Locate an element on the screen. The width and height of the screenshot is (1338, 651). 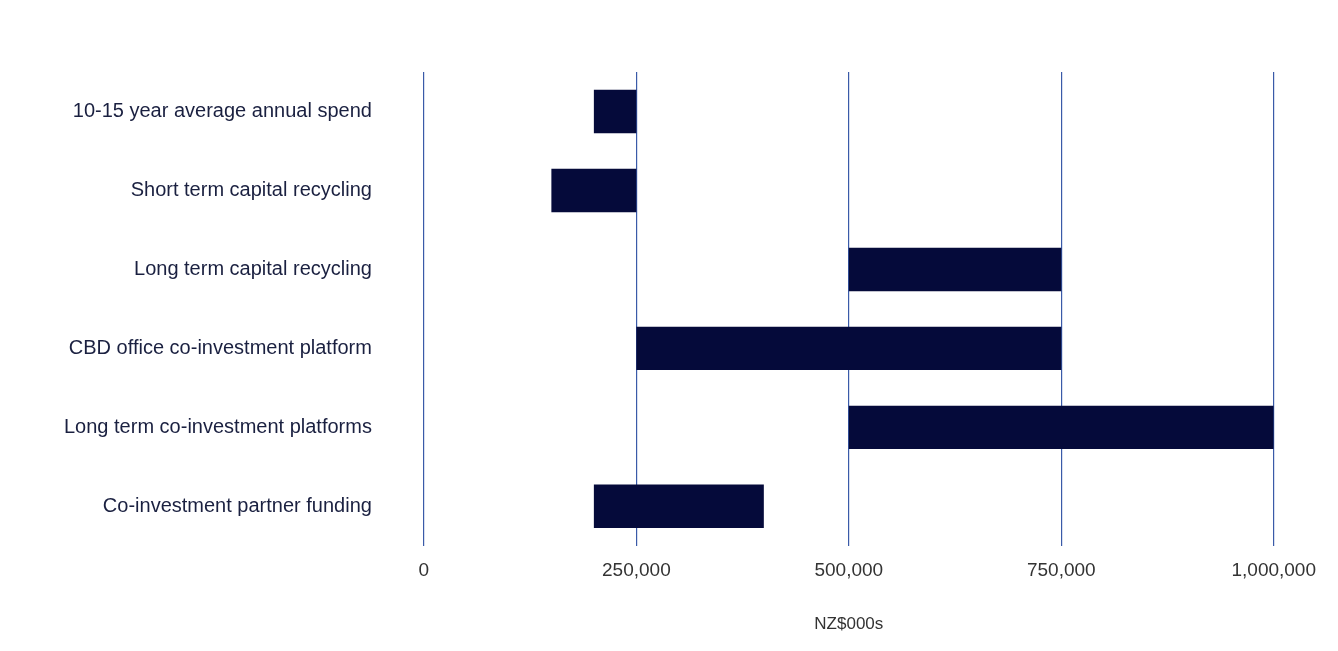
x-tick-label: 500,000 is located at coordinates (849, 570).